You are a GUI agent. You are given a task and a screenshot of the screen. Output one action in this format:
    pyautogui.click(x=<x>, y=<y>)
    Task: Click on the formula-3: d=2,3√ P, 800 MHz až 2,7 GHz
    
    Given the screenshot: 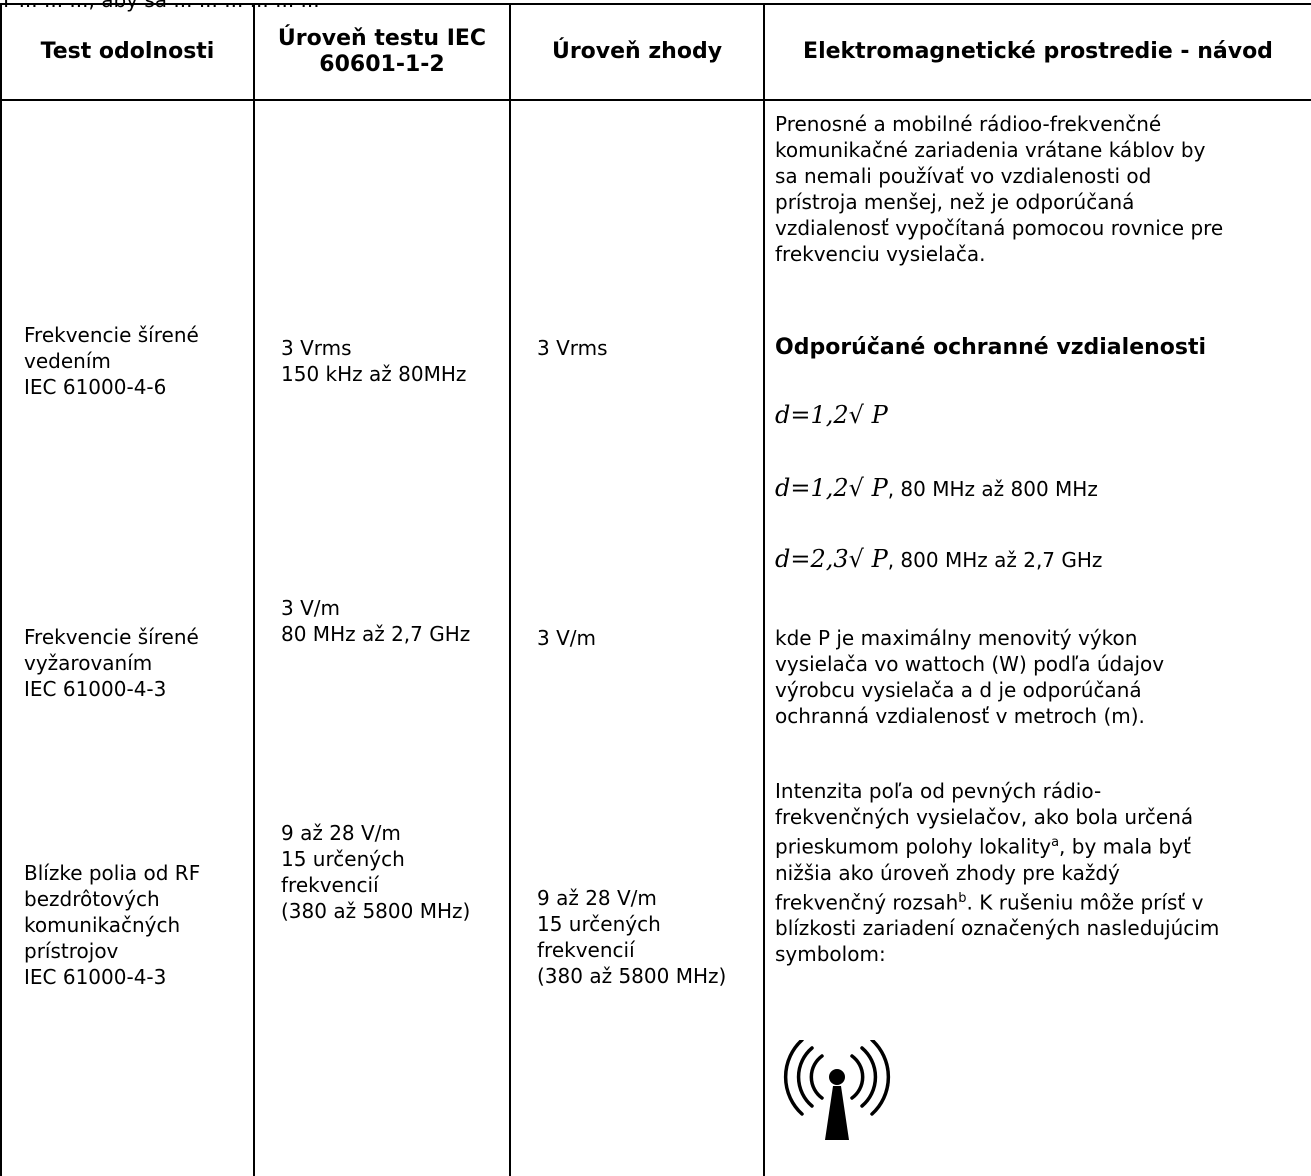 What is the action you would take?
    pyautogui.click(x=938, y=559)
    